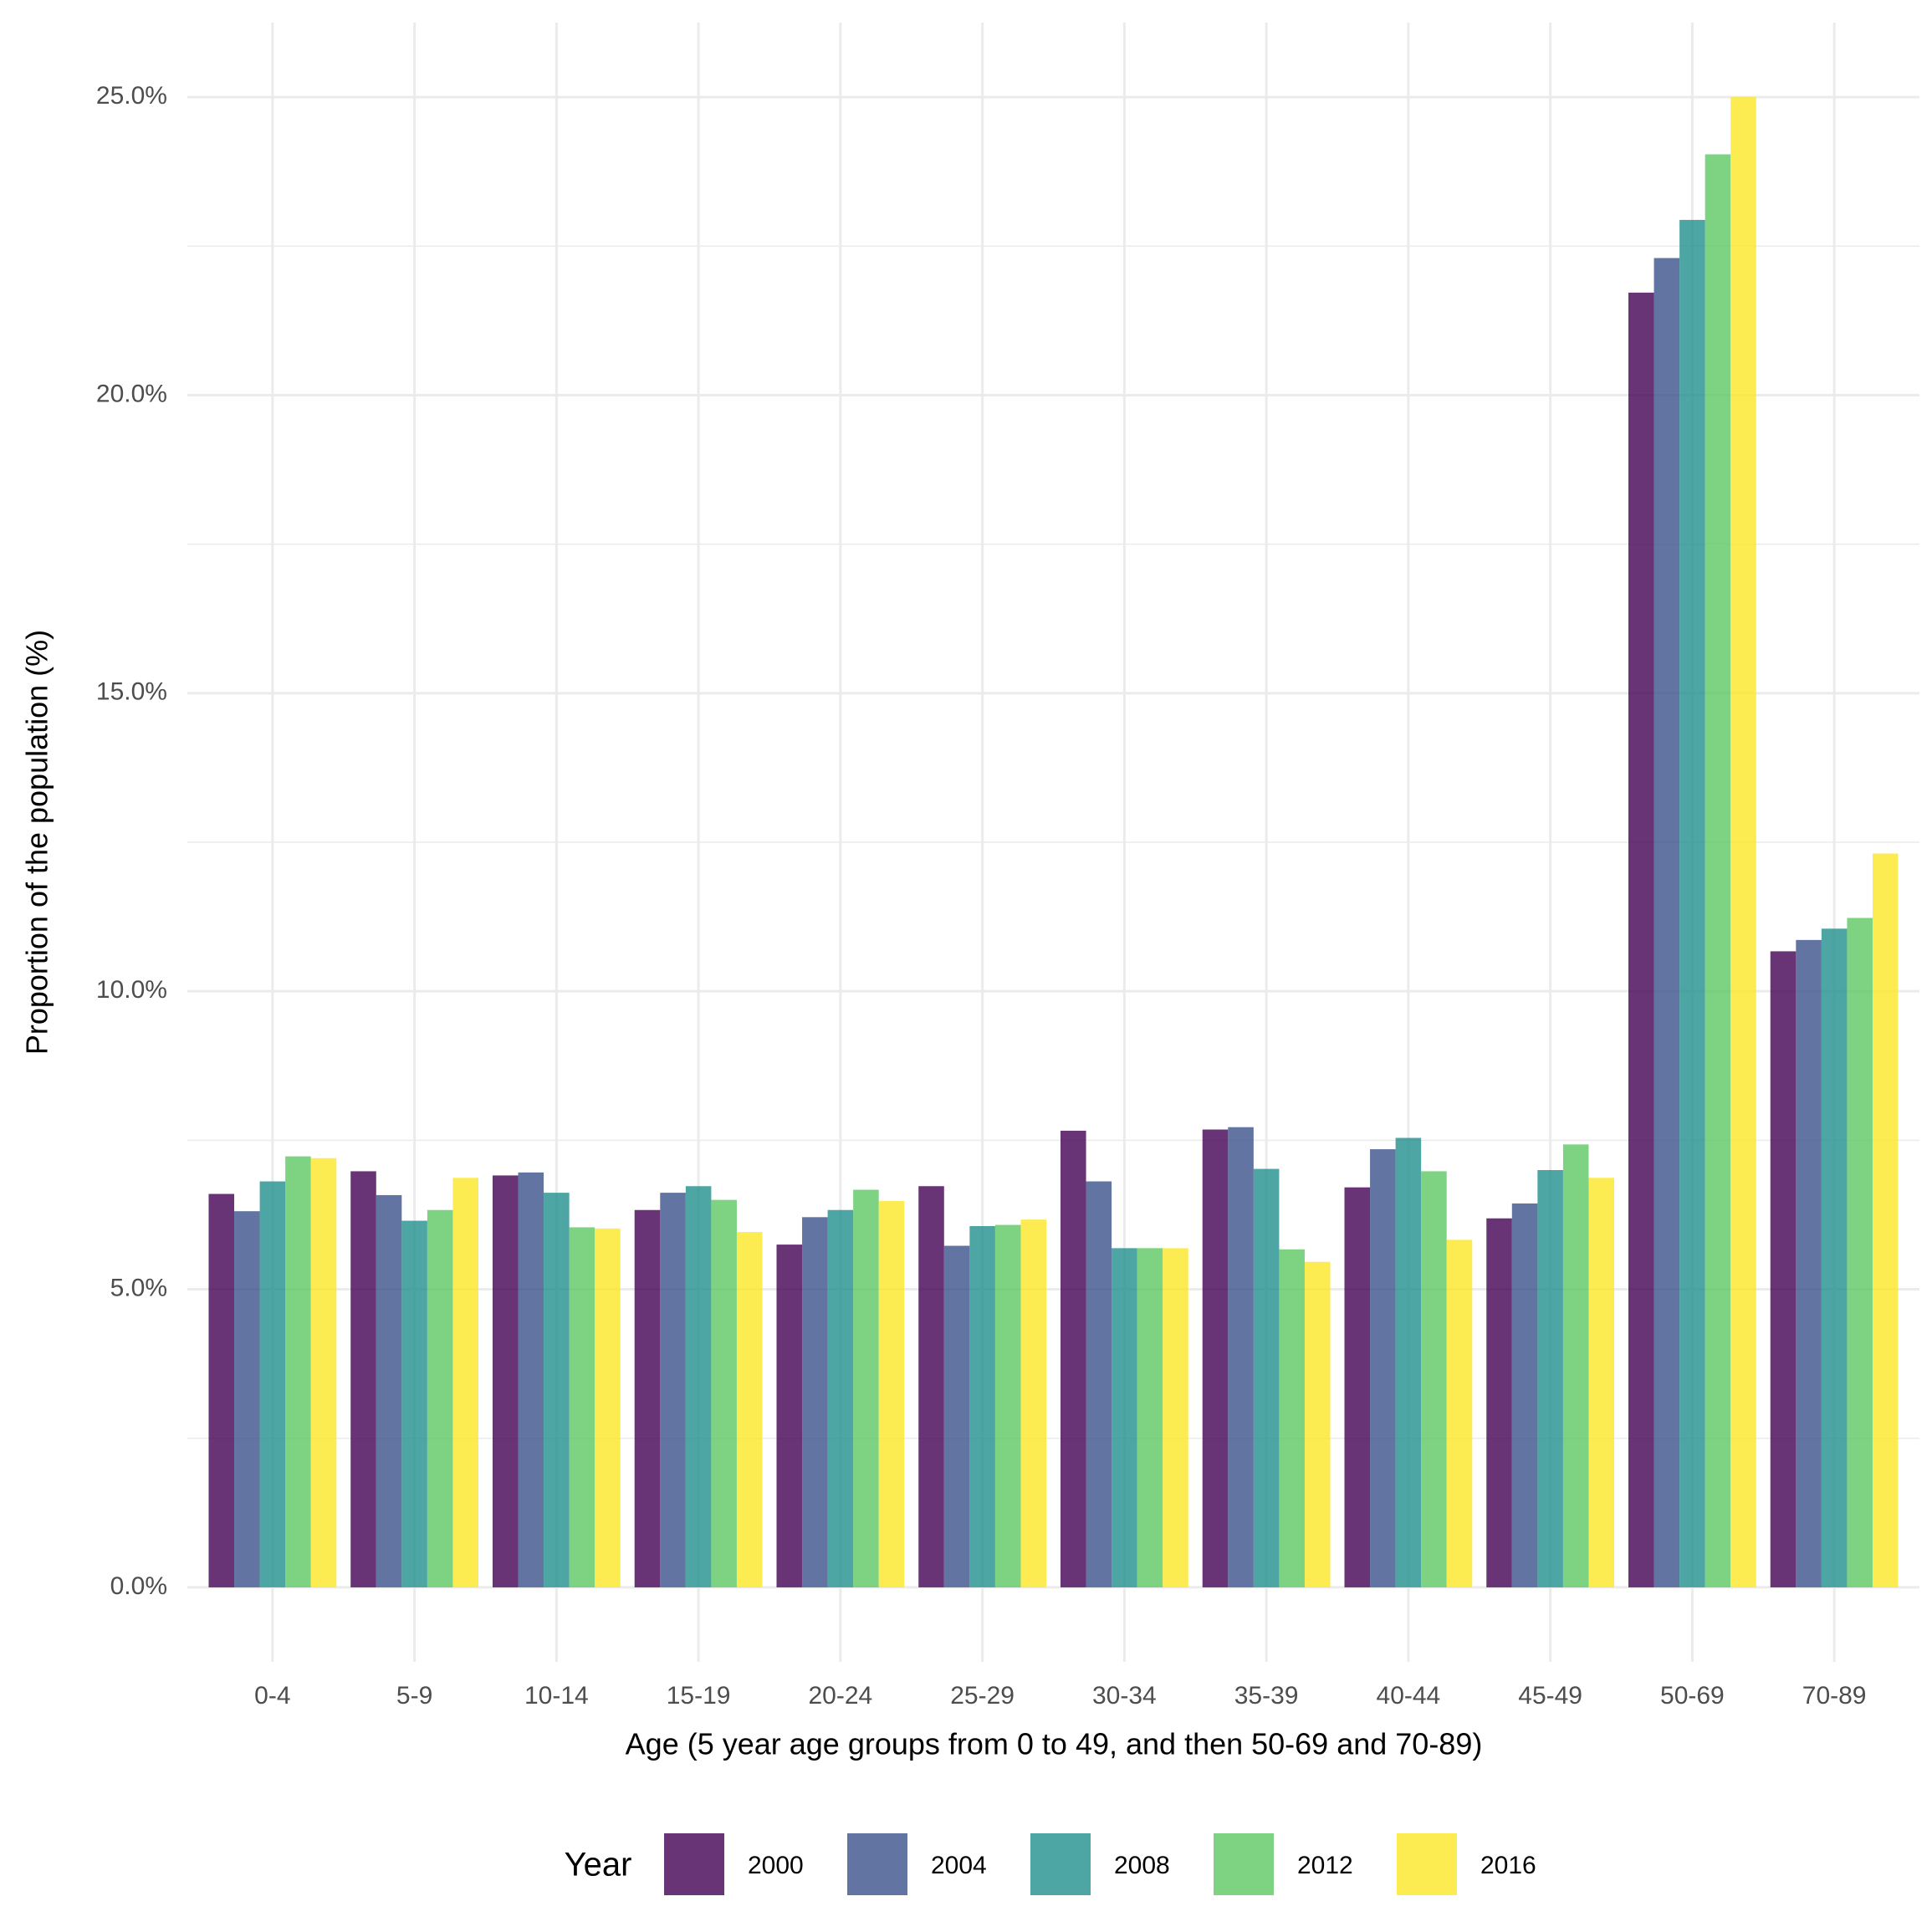 The width and height of the screenshot is (1932, 1932). What do you see at coordinates (776, 1865) in the screenshot?
I see `legend-label: 2000` at bounding box center [776, 1865].